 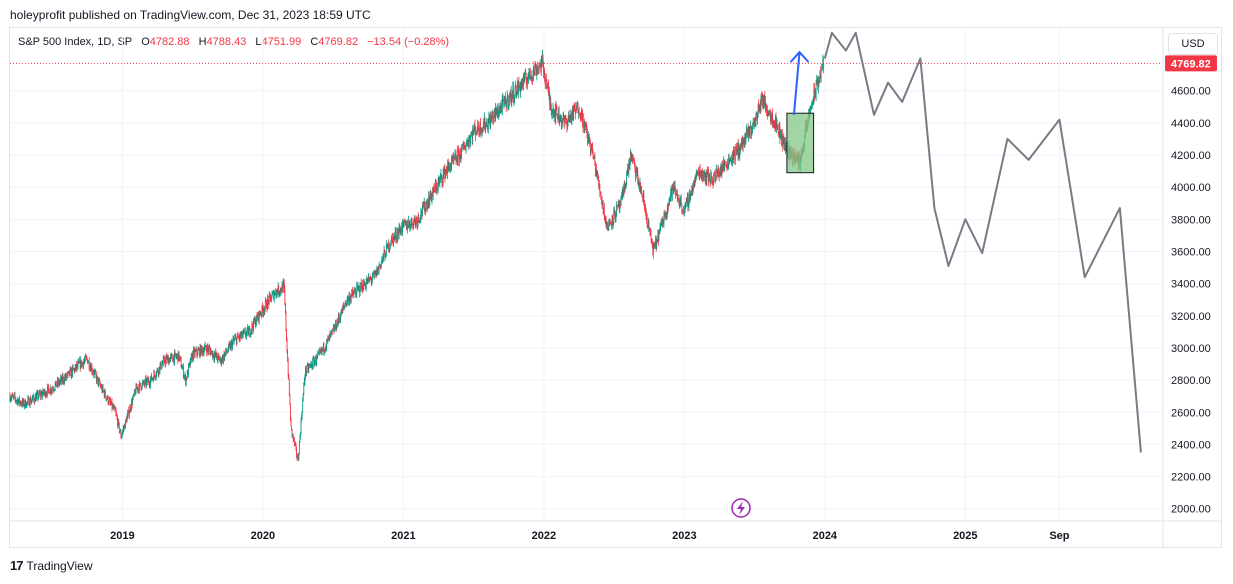 I want to click on open-value: 4782.88, so click(x=169, y=42).